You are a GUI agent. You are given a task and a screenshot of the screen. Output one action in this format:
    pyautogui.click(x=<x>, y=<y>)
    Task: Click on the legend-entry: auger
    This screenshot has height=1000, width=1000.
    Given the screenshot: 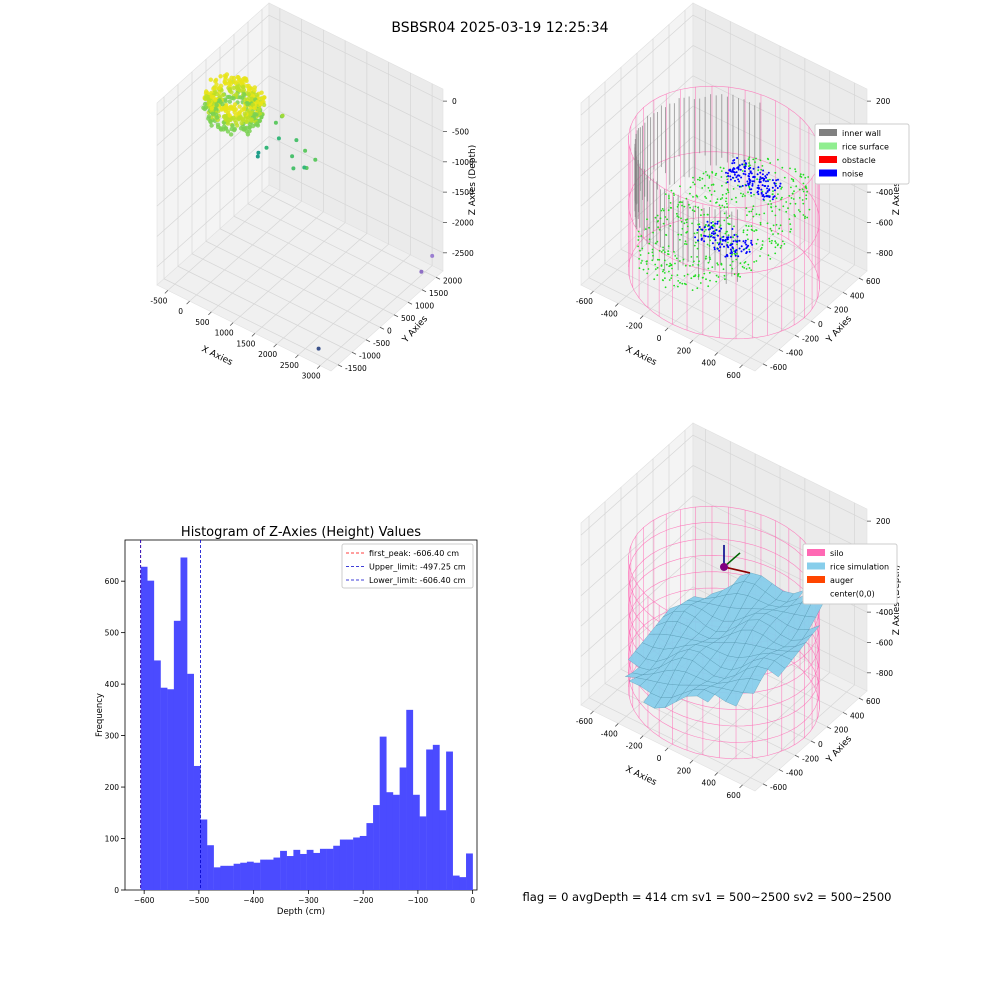 What is the action you would take?
    pyautogui.click(x=842, y=580)
    